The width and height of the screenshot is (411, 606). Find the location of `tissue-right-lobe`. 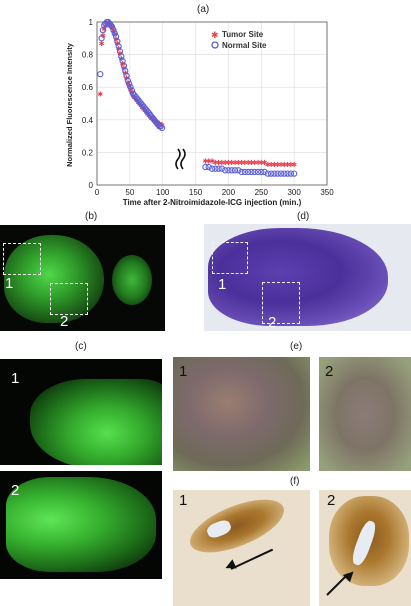

tissue-right-lobe is located at coordinates (132, 280).